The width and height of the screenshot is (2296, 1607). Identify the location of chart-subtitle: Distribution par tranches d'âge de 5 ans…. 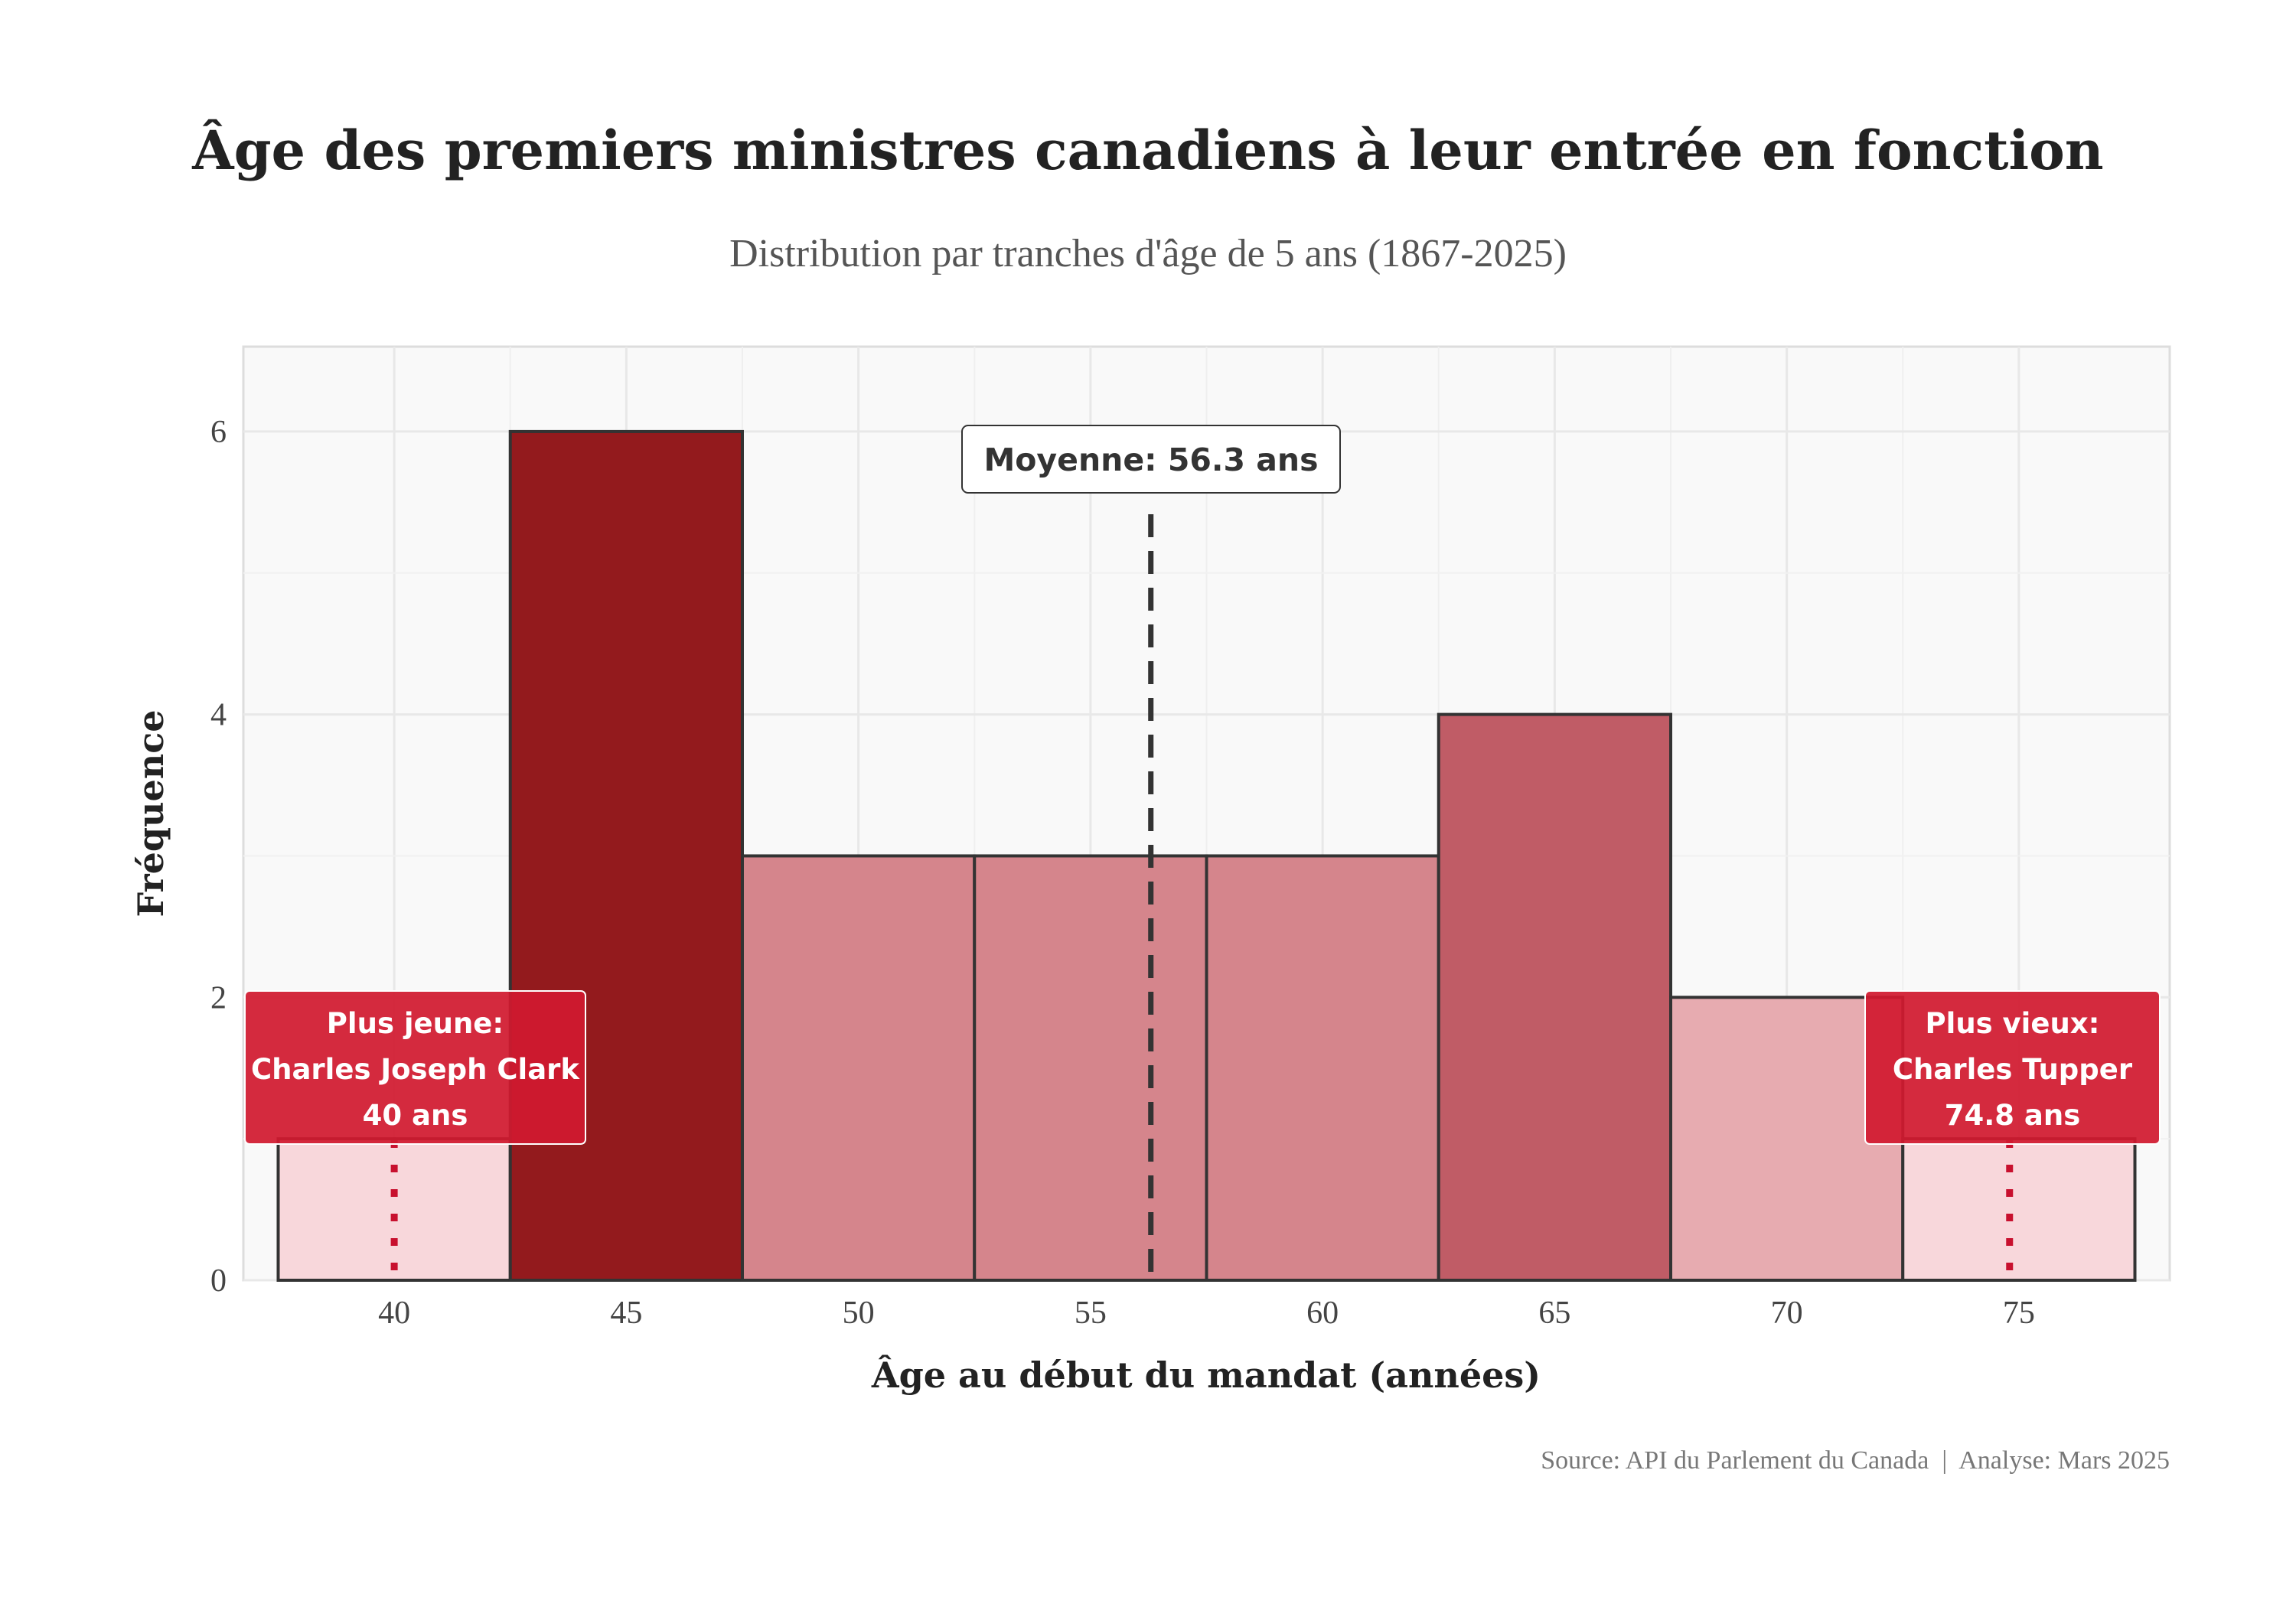
(1148, 253).